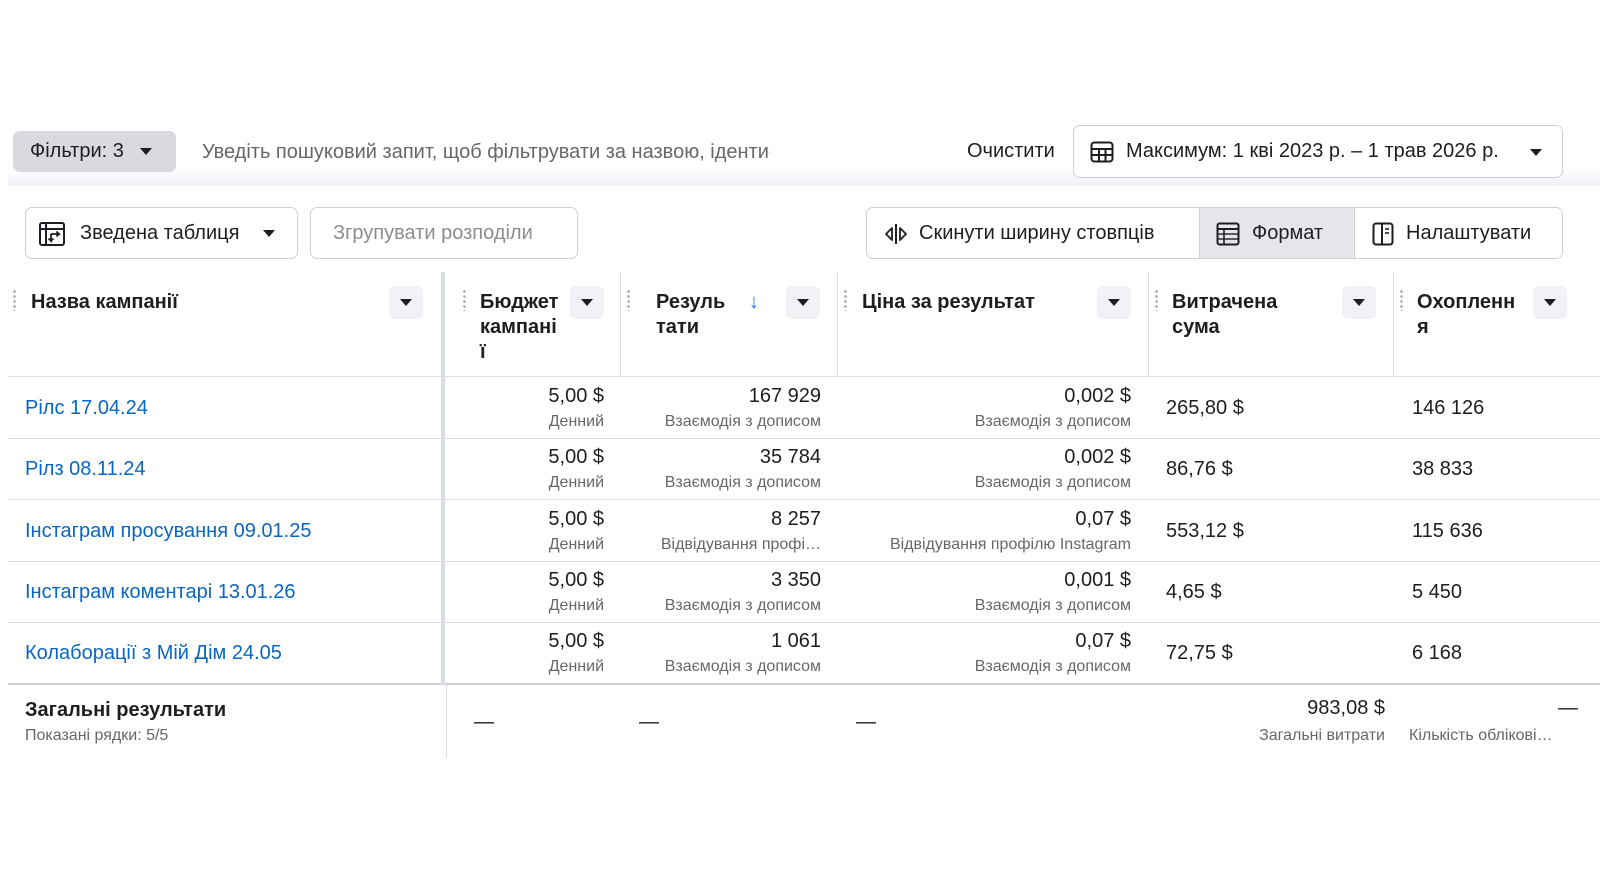 This screenshot has height=896, width=1600. I want to click on campaign-name-link: Інстаграм просування 09.01.25, so click(168, 531).